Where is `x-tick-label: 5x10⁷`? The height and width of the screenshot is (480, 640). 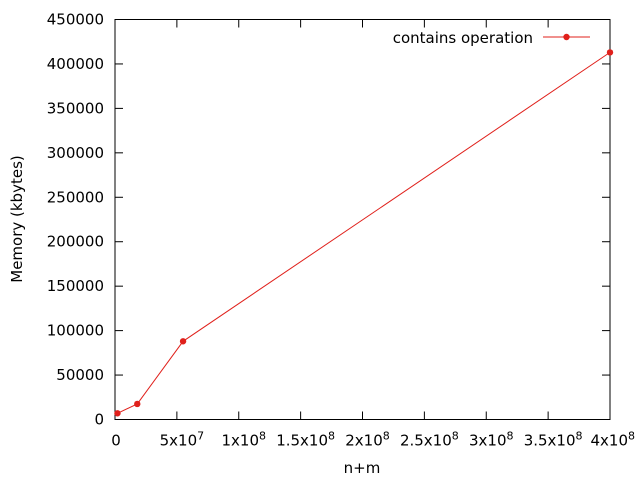 x-tick-label: 5x10⁷ is located at coordinates (182, 440).